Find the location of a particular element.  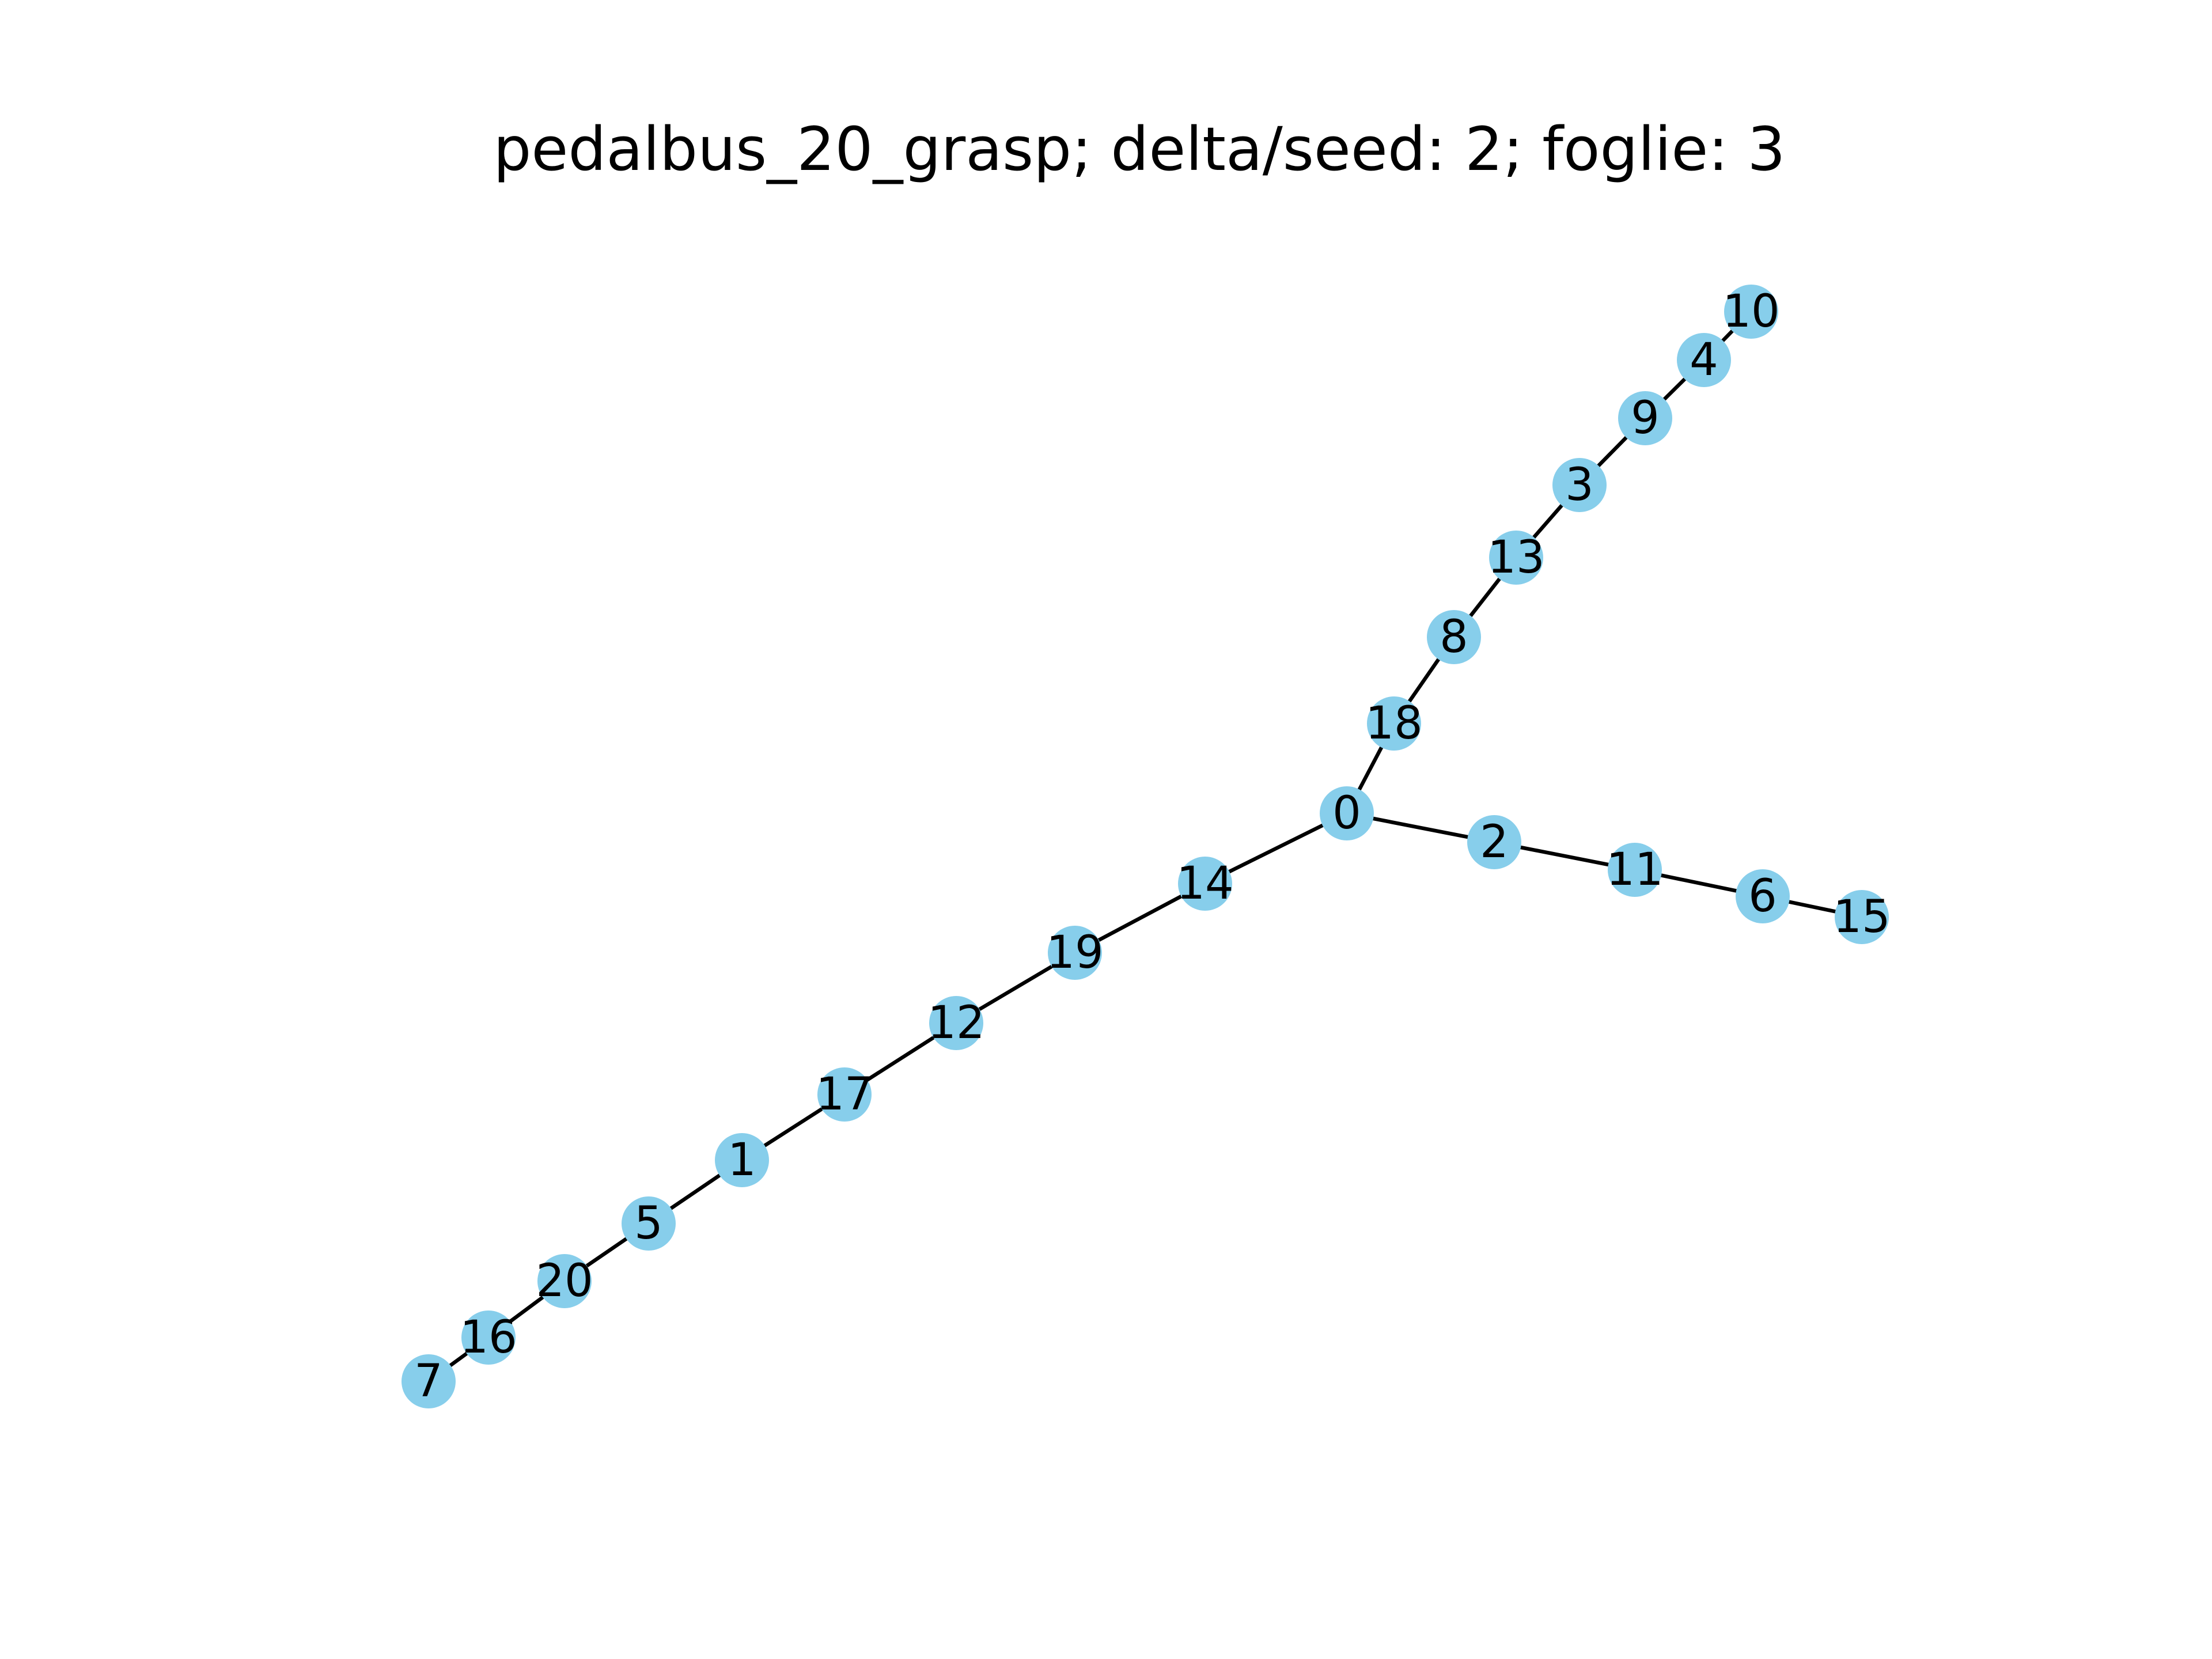

node-7: 7 is located at coordinates (429, 1381).